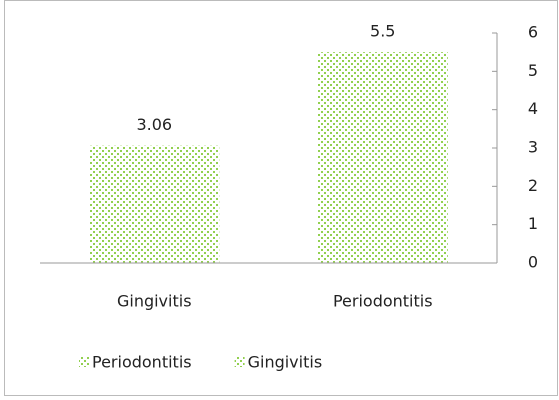  I want to click on data-label: 3.06, so click(154, 124).